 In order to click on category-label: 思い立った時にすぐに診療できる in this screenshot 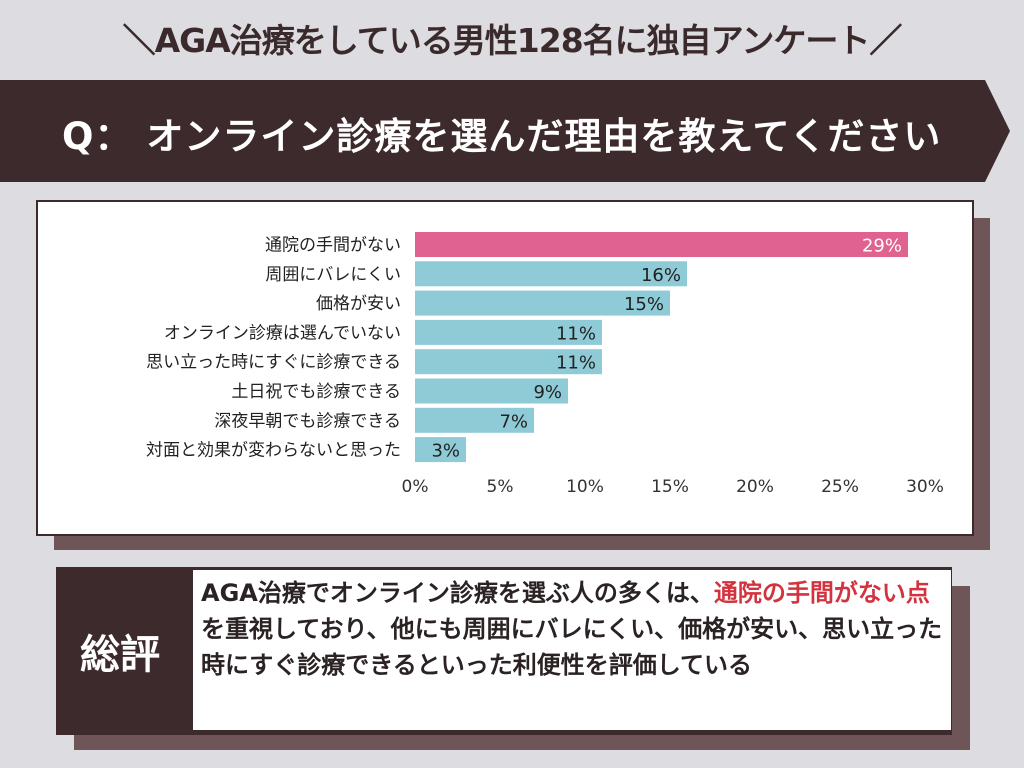, I will do `click(273, 363)`.